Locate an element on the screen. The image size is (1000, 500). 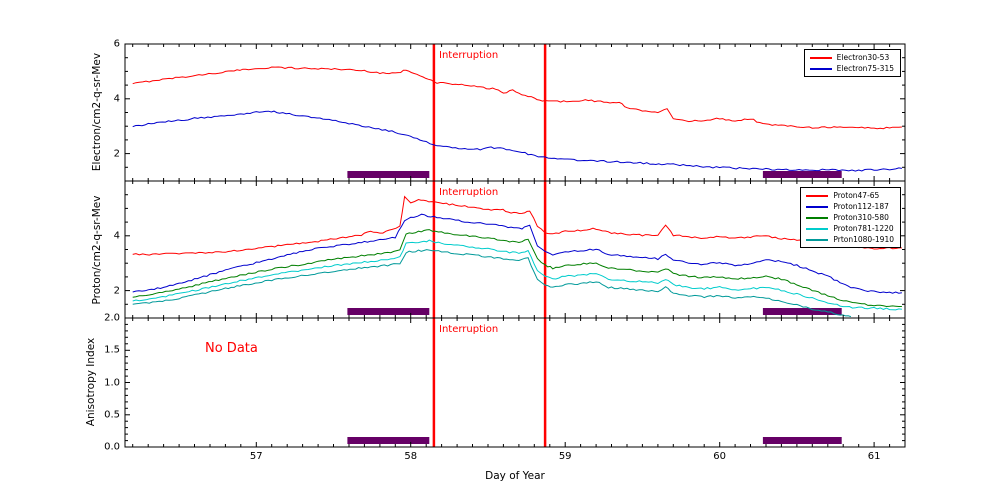
legend-label: Proton310-580 is located at coordinates (861, 217).